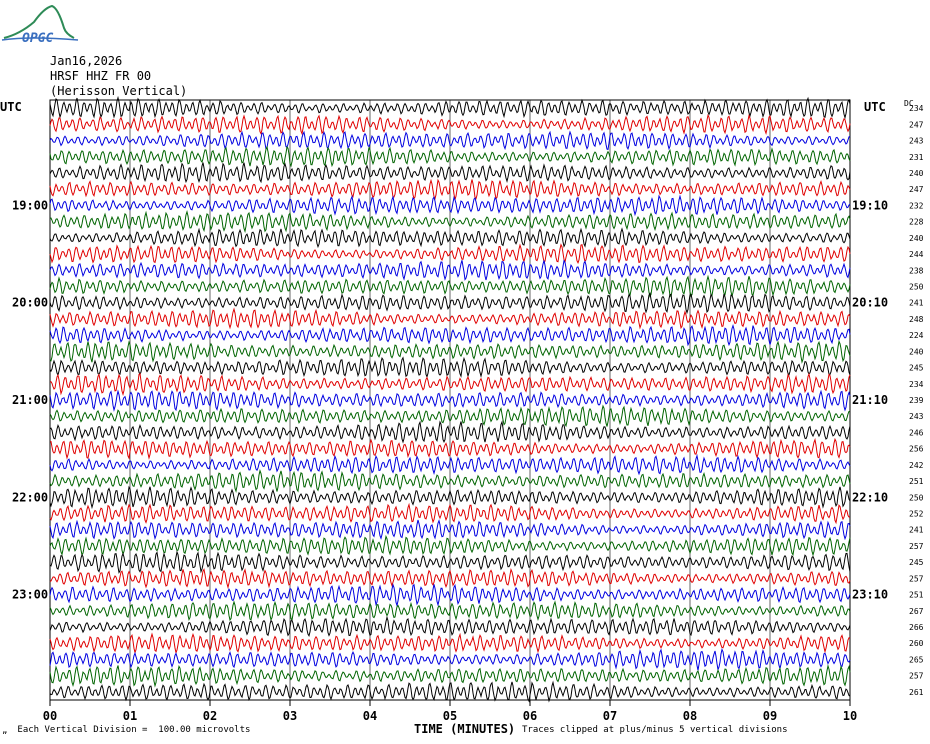 The height and width of the screenshot is (744, 930). I want to click on dc-value: 244, so click(916, 254).